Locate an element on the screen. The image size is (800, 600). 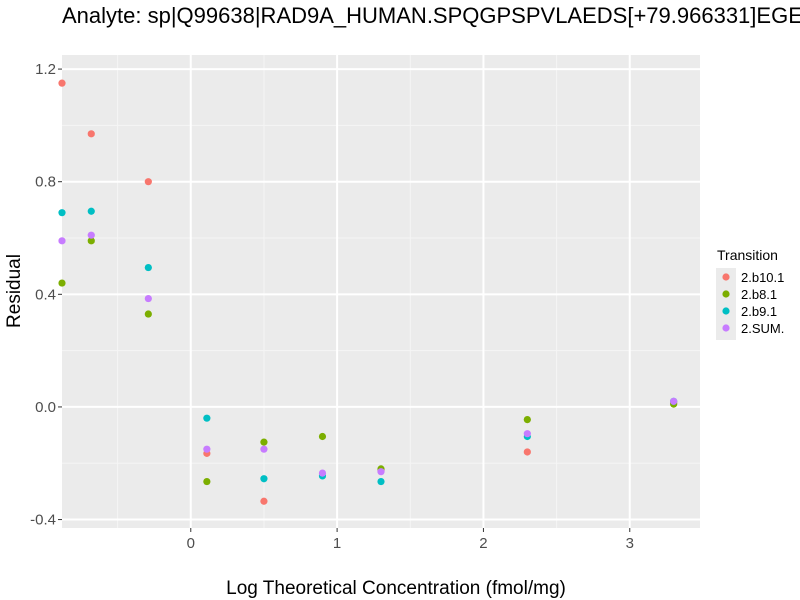
y-axis-ticks: -0.4 0.0 0.4 0.8 1.2 is located at coordinates (46, 295).